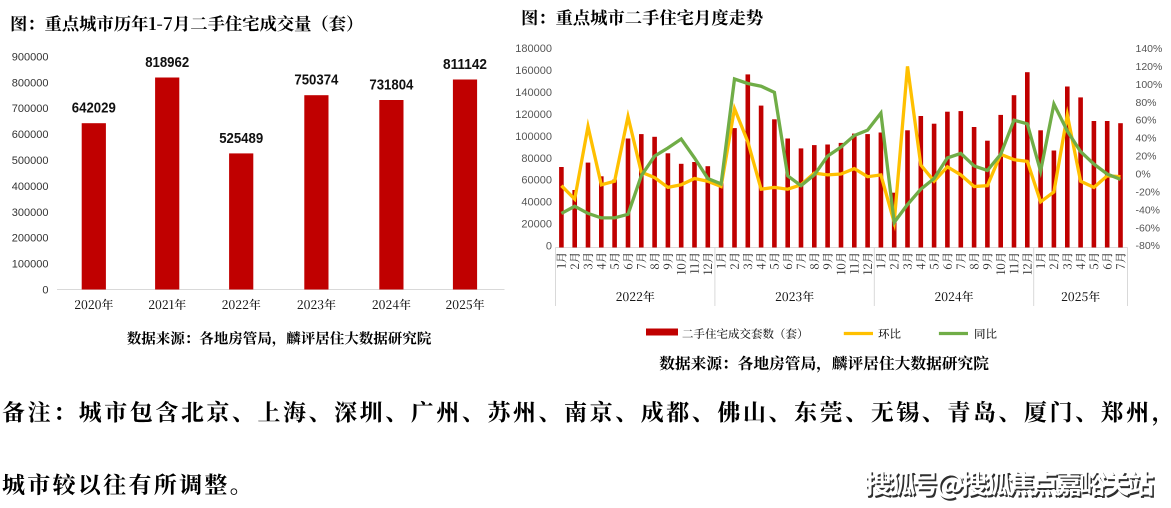 The height and width of the screenshot is (508, 1171). I want to click on svg-text: 140%, so click(1149, 49).